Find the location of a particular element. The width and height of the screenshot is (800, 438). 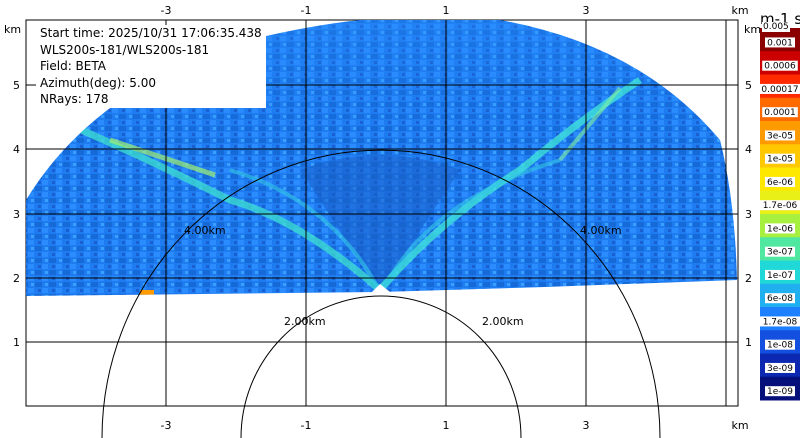

colorbar-label: 1.7e-06 is located at coordinates (780, 206).